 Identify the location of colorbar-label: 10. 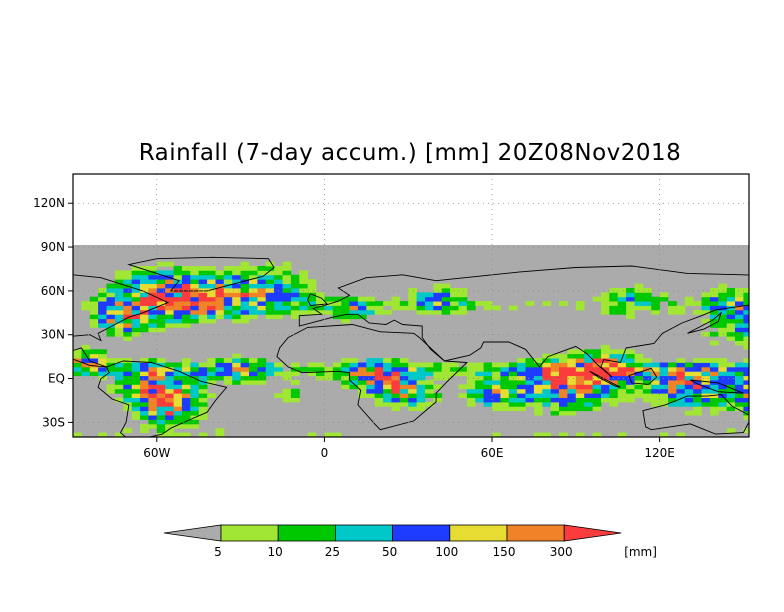
(275, 552).